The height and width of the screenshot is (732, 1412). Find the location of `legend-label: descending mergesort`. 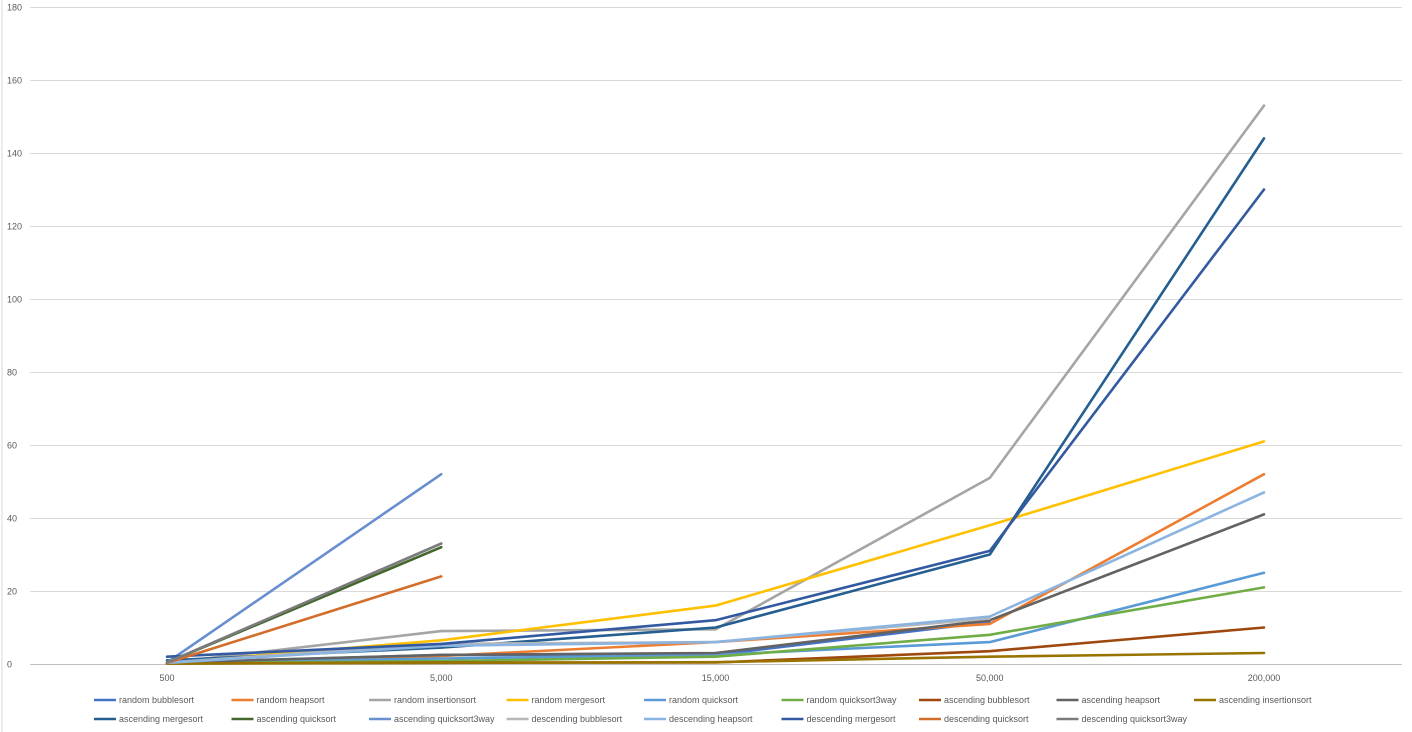

legend-label: descending mergesort is located at coordinates (852, 719).